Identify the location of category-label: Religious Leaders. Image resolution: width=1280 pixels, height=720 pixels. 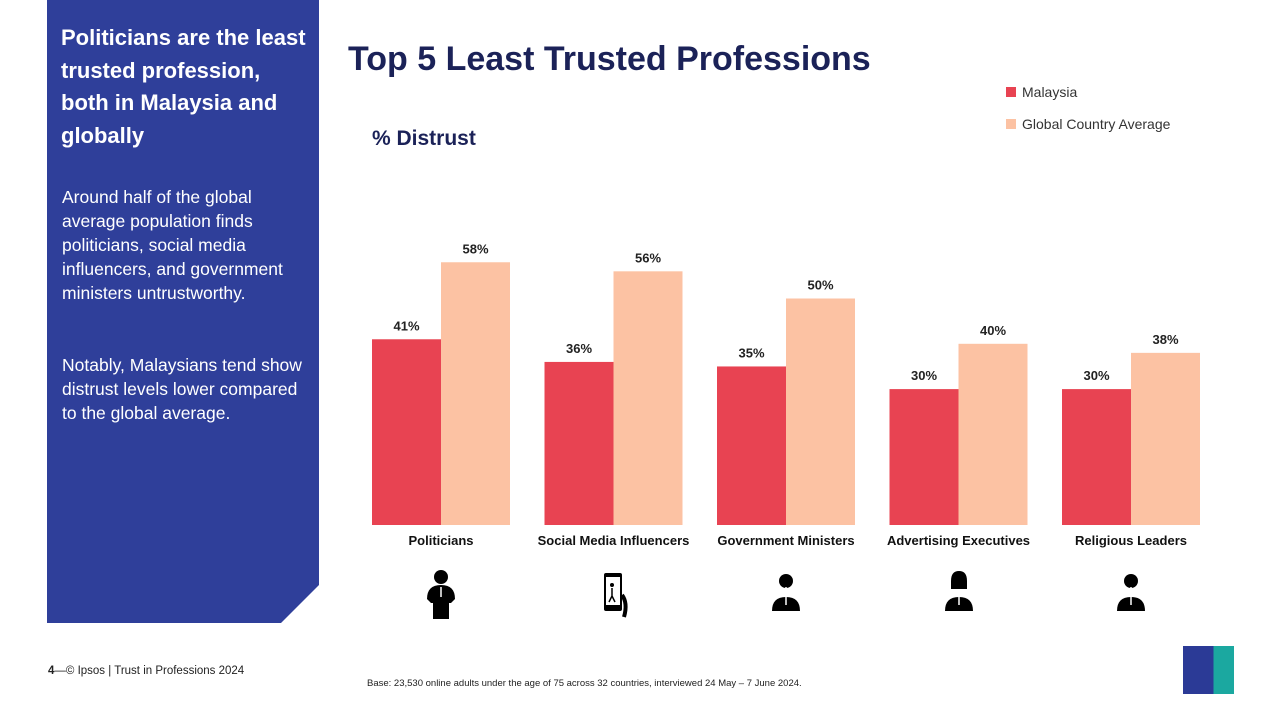
(1131, 540).